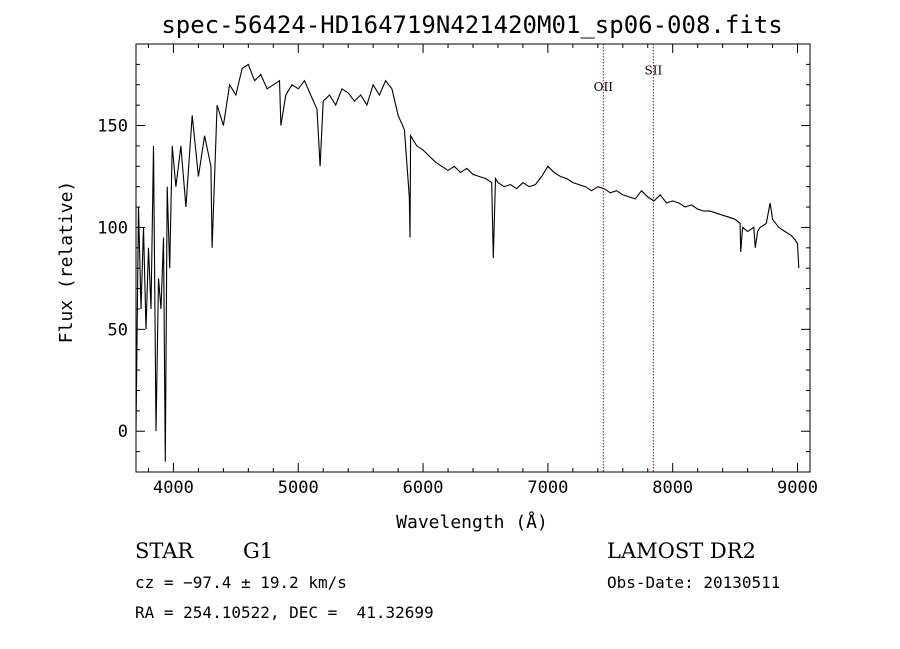 Image resolution: width=900 pixels, height=649 pixels. I want to click on line-marker-label: SII, so click(654, 71).